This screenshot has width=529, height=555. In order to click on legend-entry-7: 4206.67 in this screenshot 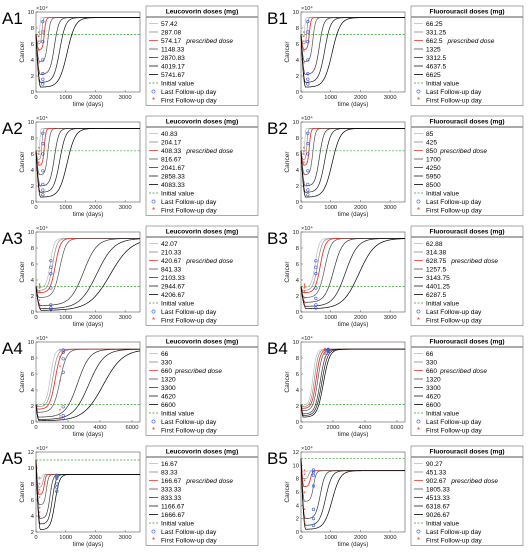, I will do `click(173, 295)`.